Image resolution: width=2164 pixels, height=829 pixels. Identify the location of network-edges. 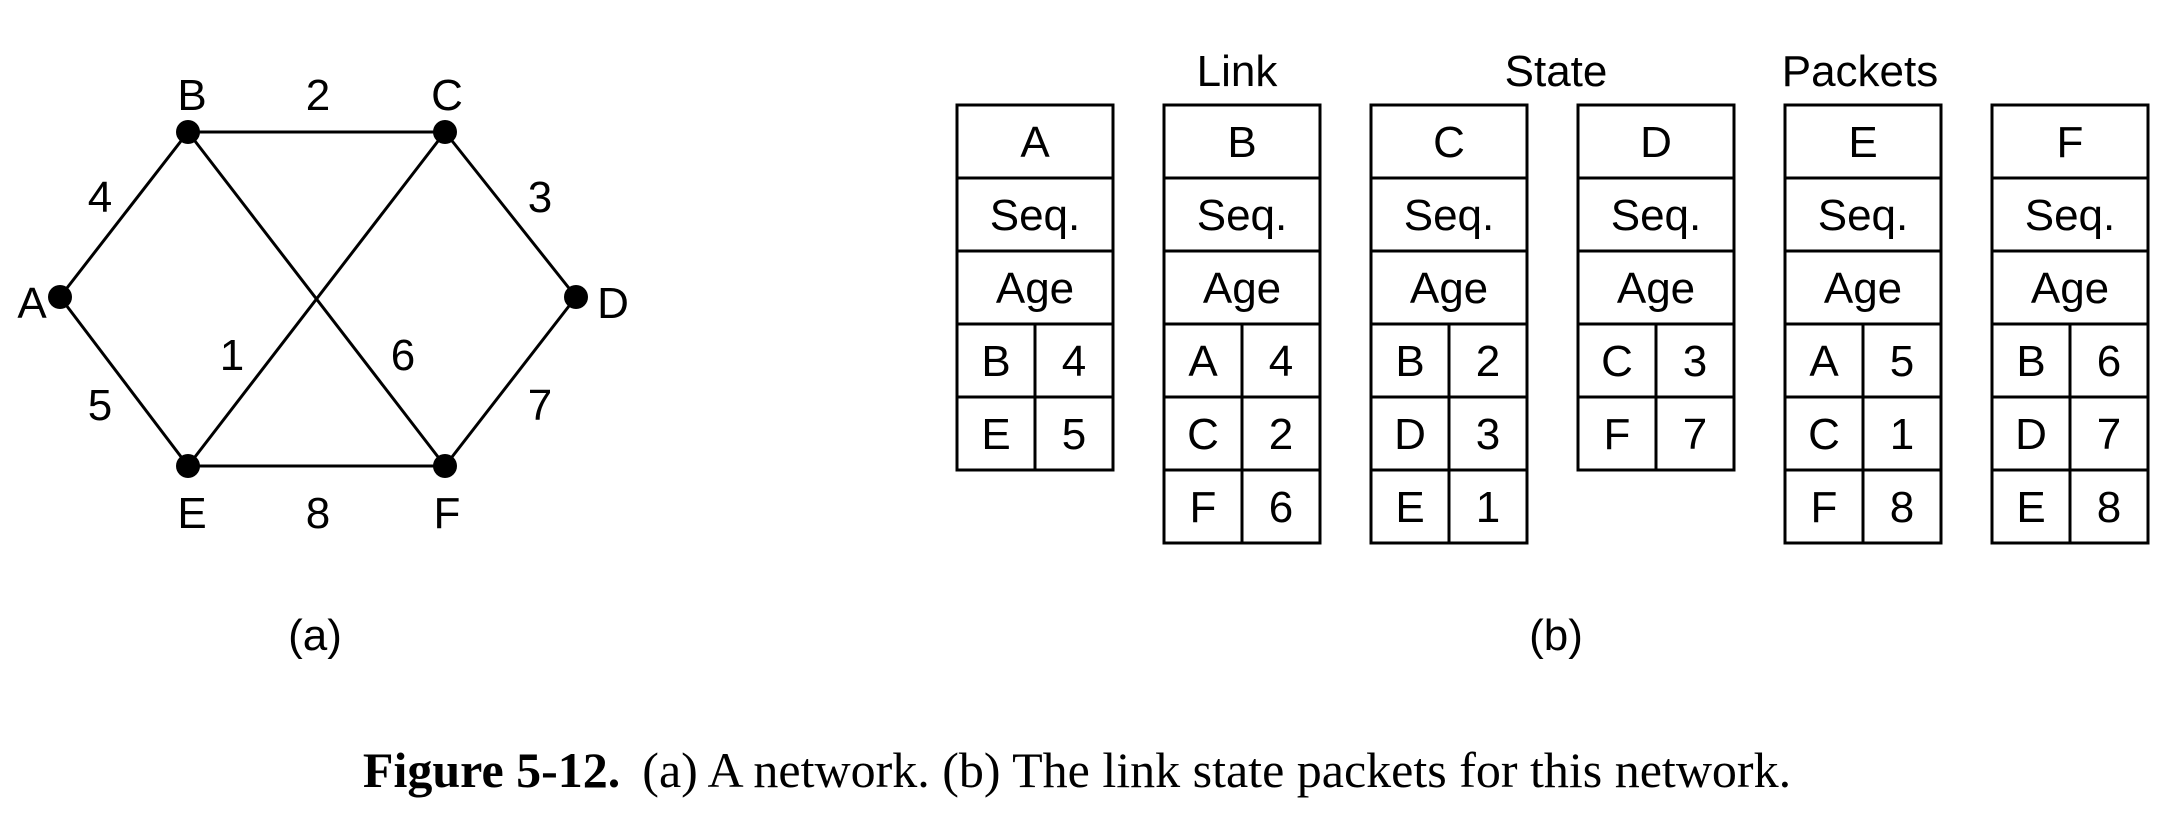
(318, 299).